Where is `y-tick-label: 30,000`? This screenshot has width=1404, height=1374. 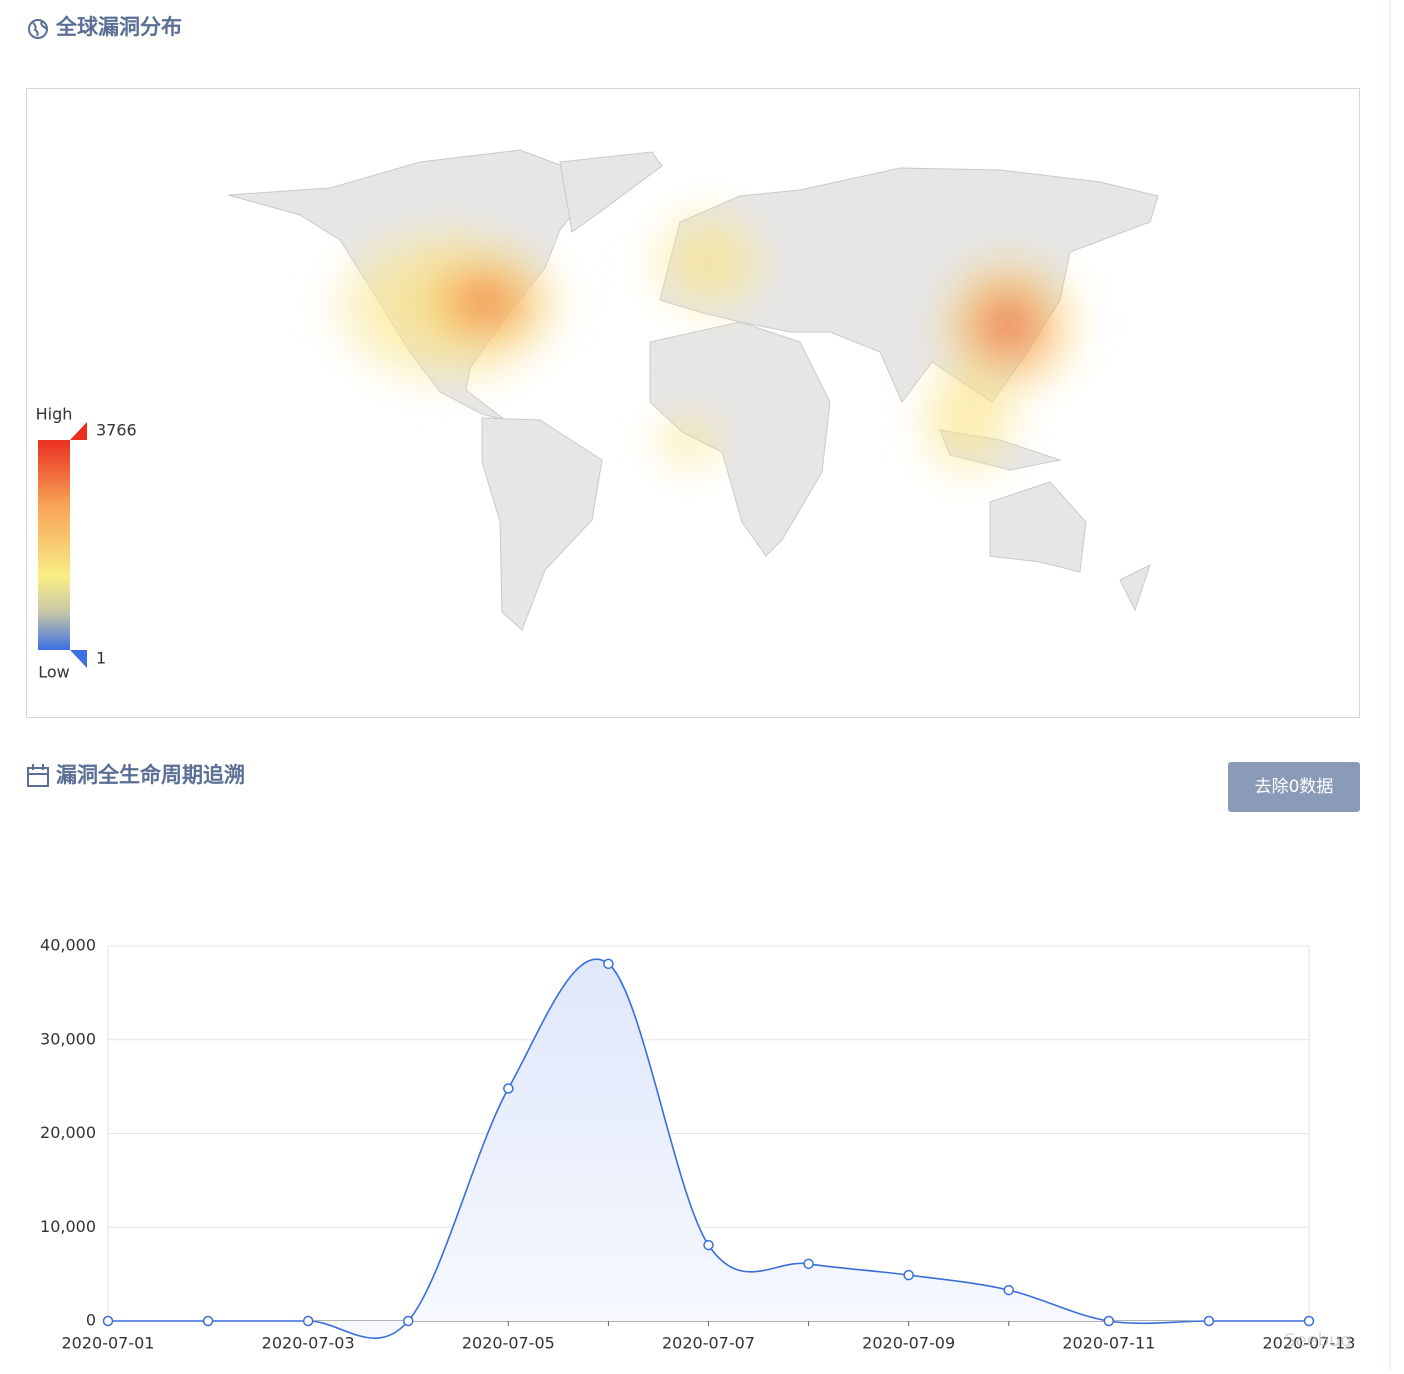 y-tick-label: 30,000 is located at coordinates (68, 1038).